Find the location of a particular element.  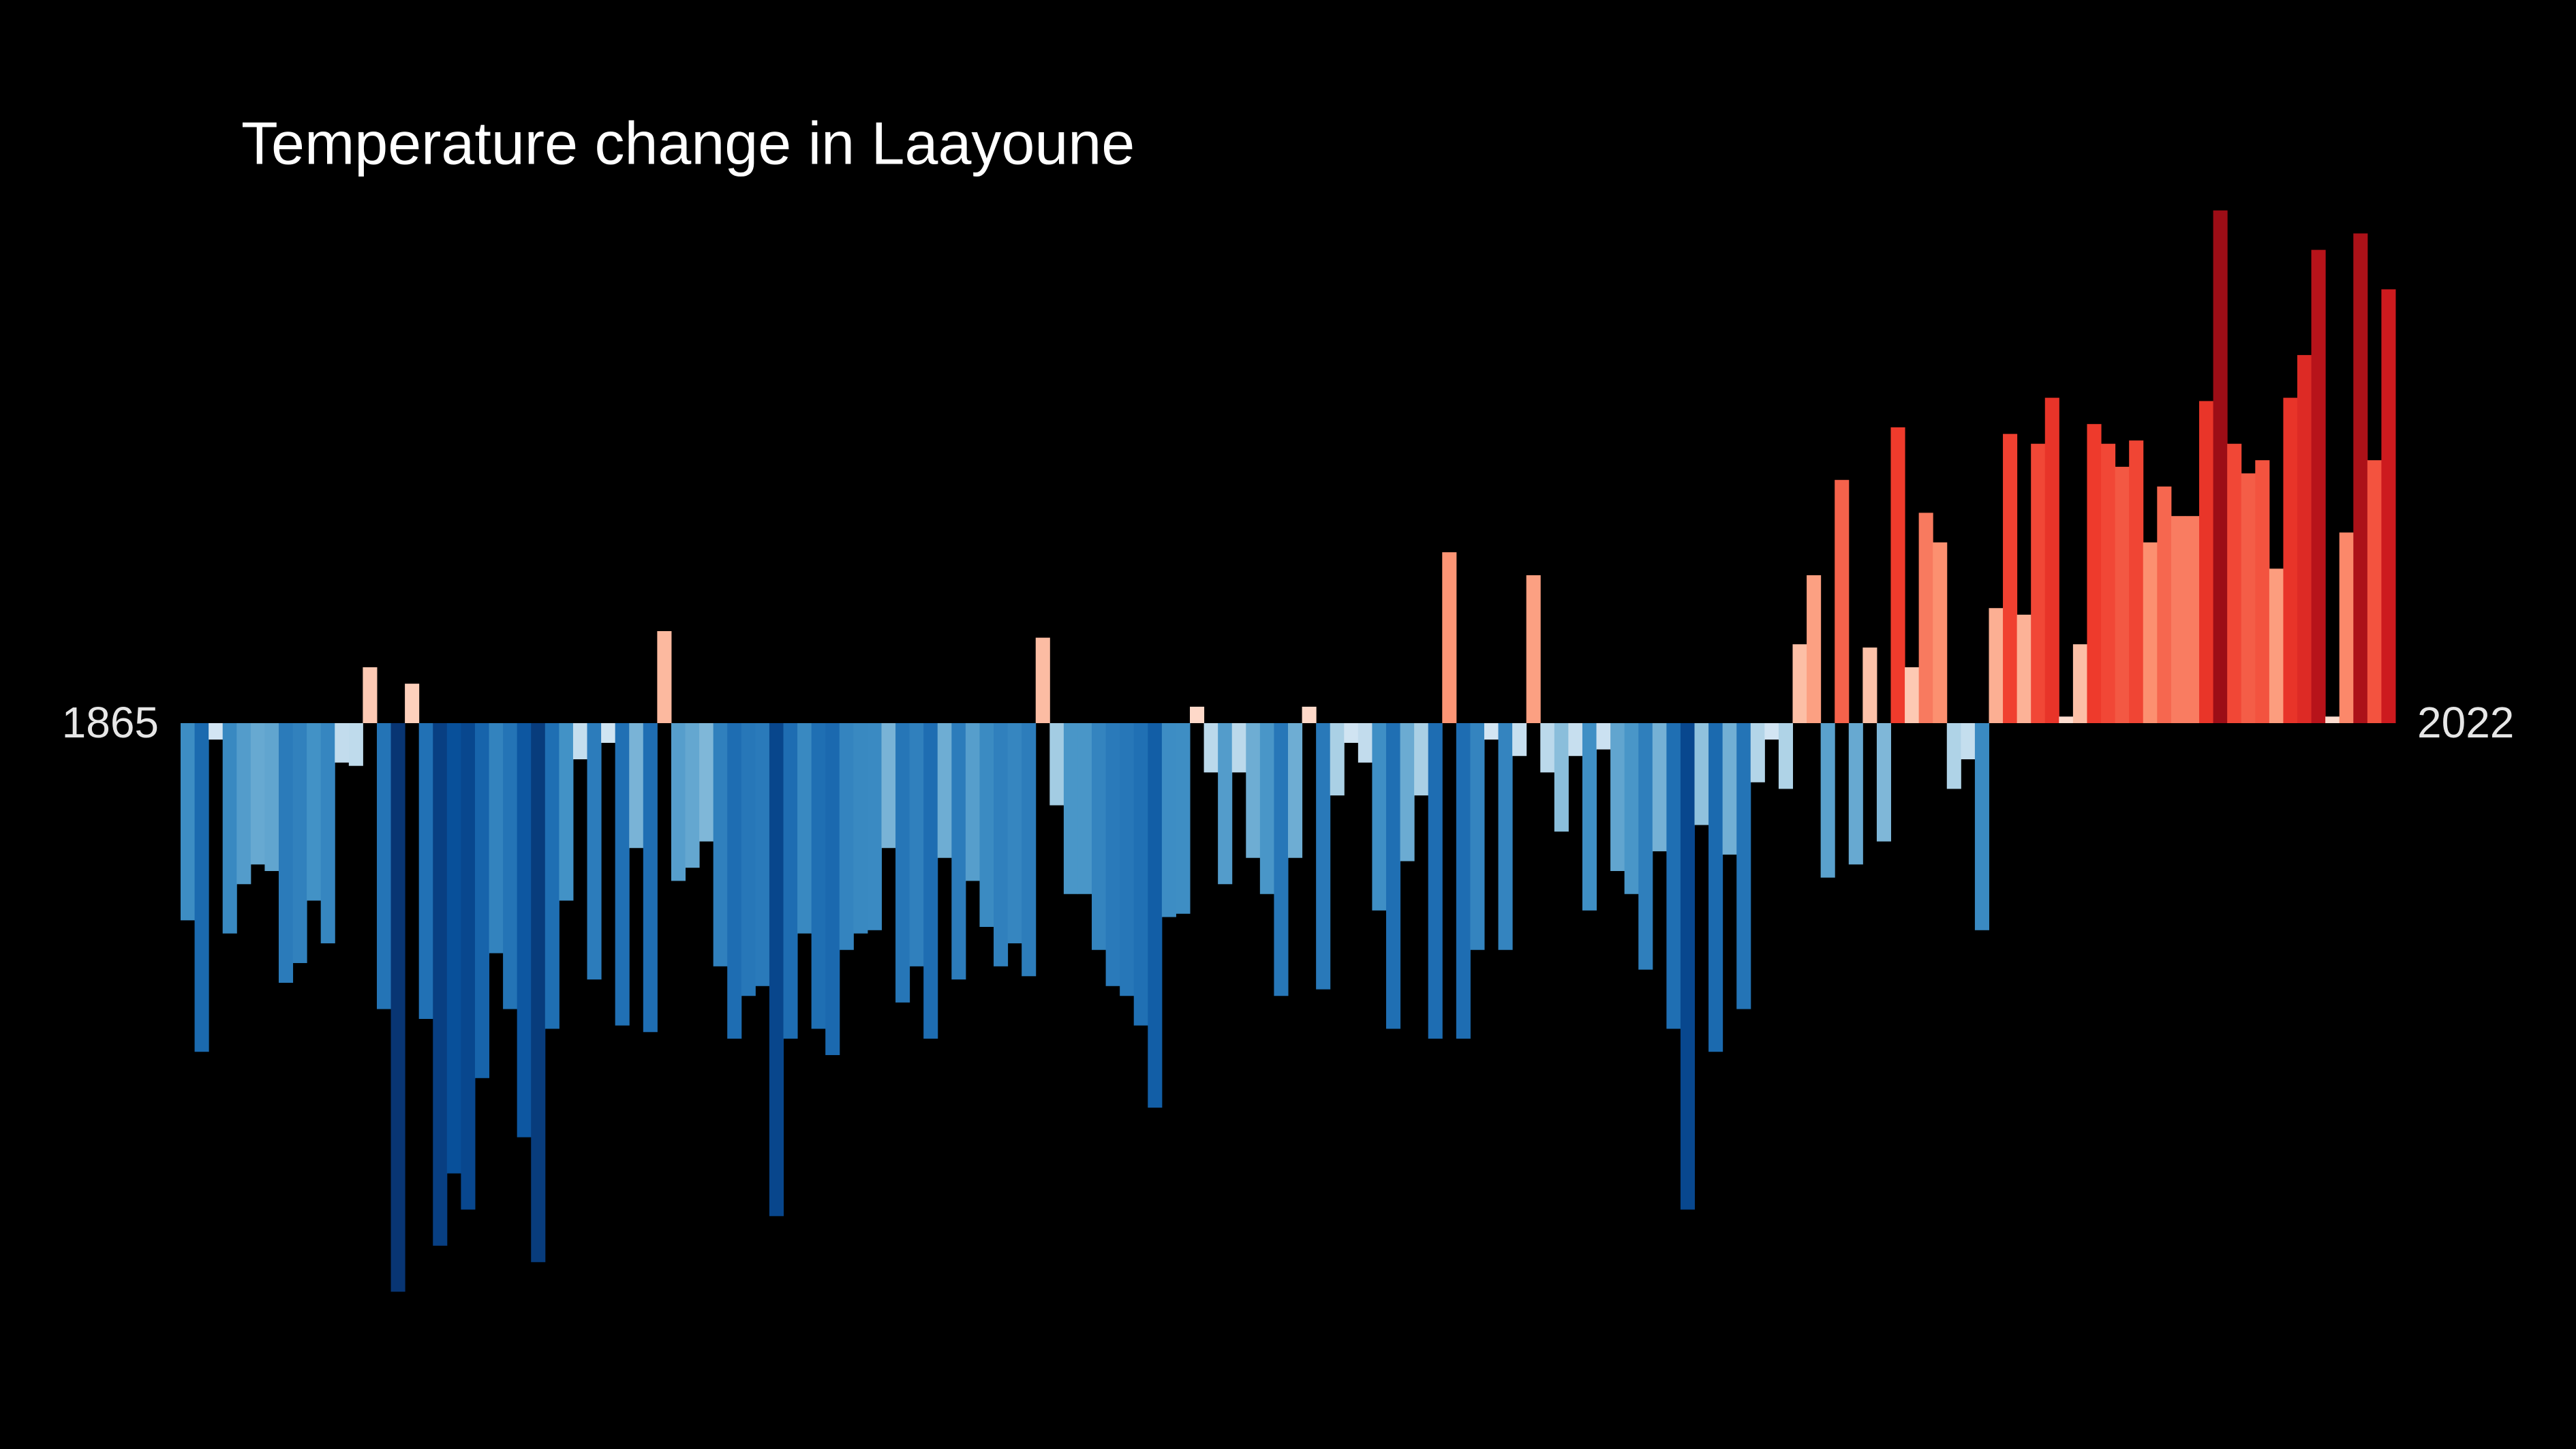

x-tick-label: 1865 is located at coordinates (110, 722).